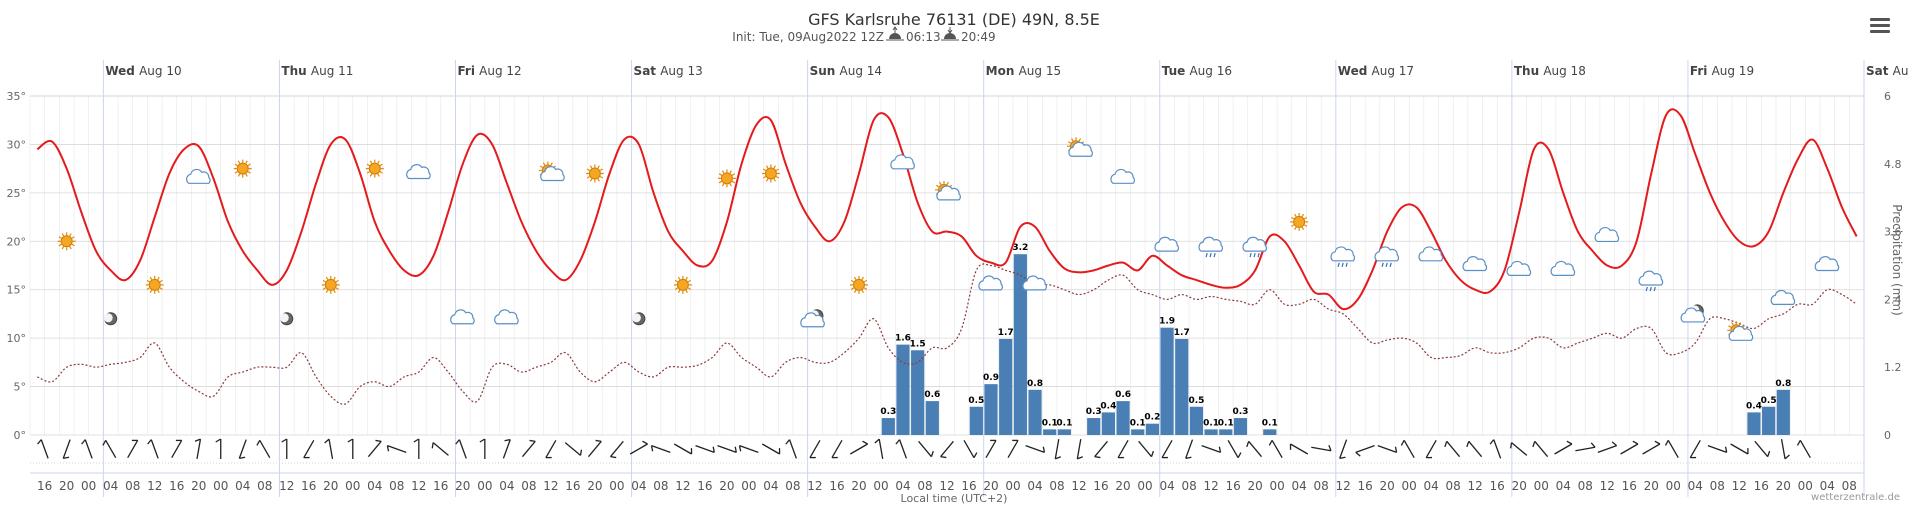 The width and height of the screenshot is (1908, 512). What do you see at coordinates (1376, 71) in the screenshot?
I see `day-label: Wed Aug 17` at bounding box center [1376, 71].